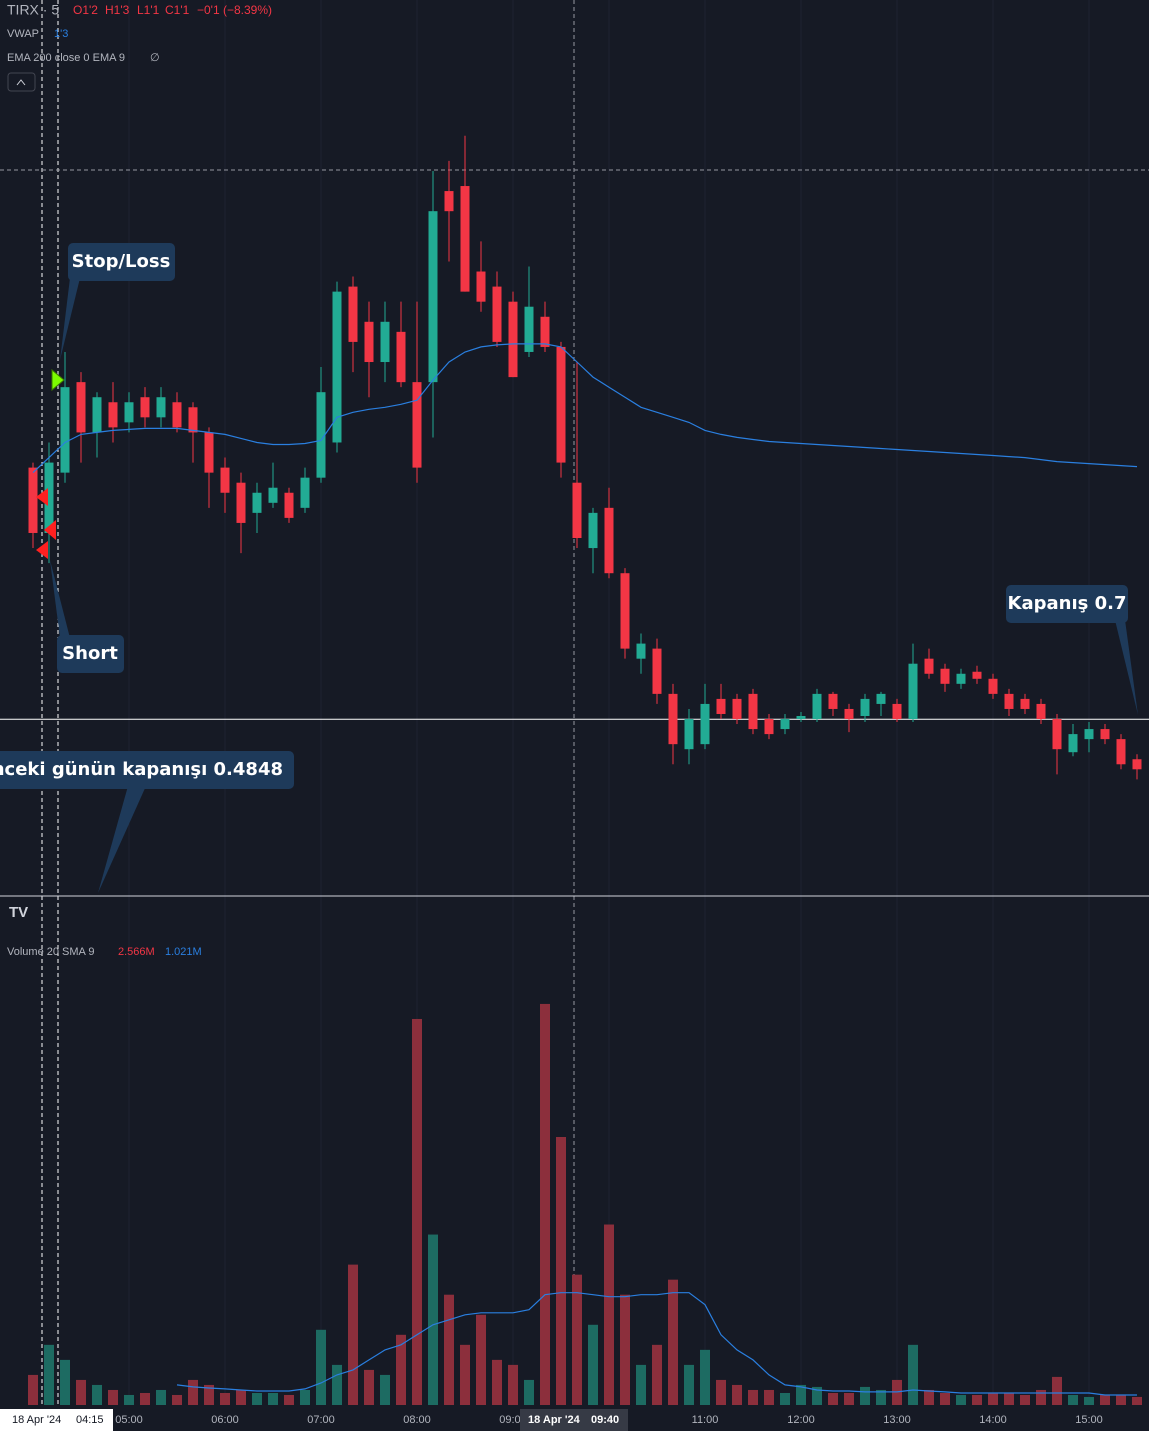 Image resolution: width=1149 pixels, height=1431 pixels. What do you see at coordinates (656, 1344) in the screenshot?
I see `indicator-line` at bounding box center [656, 1344].